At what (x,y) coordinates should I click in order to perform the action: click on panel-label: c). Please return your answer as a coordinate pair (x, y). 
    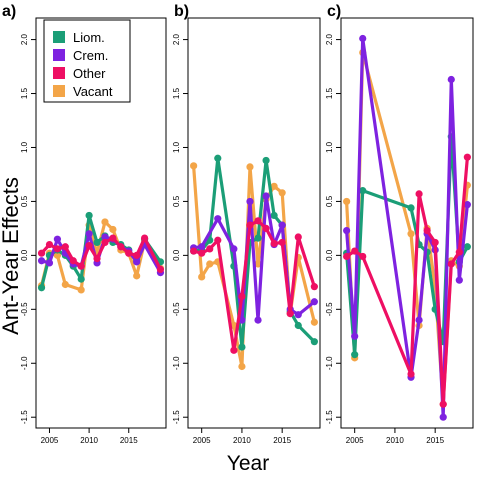
    Looking at the image, I should click on (334, 11).